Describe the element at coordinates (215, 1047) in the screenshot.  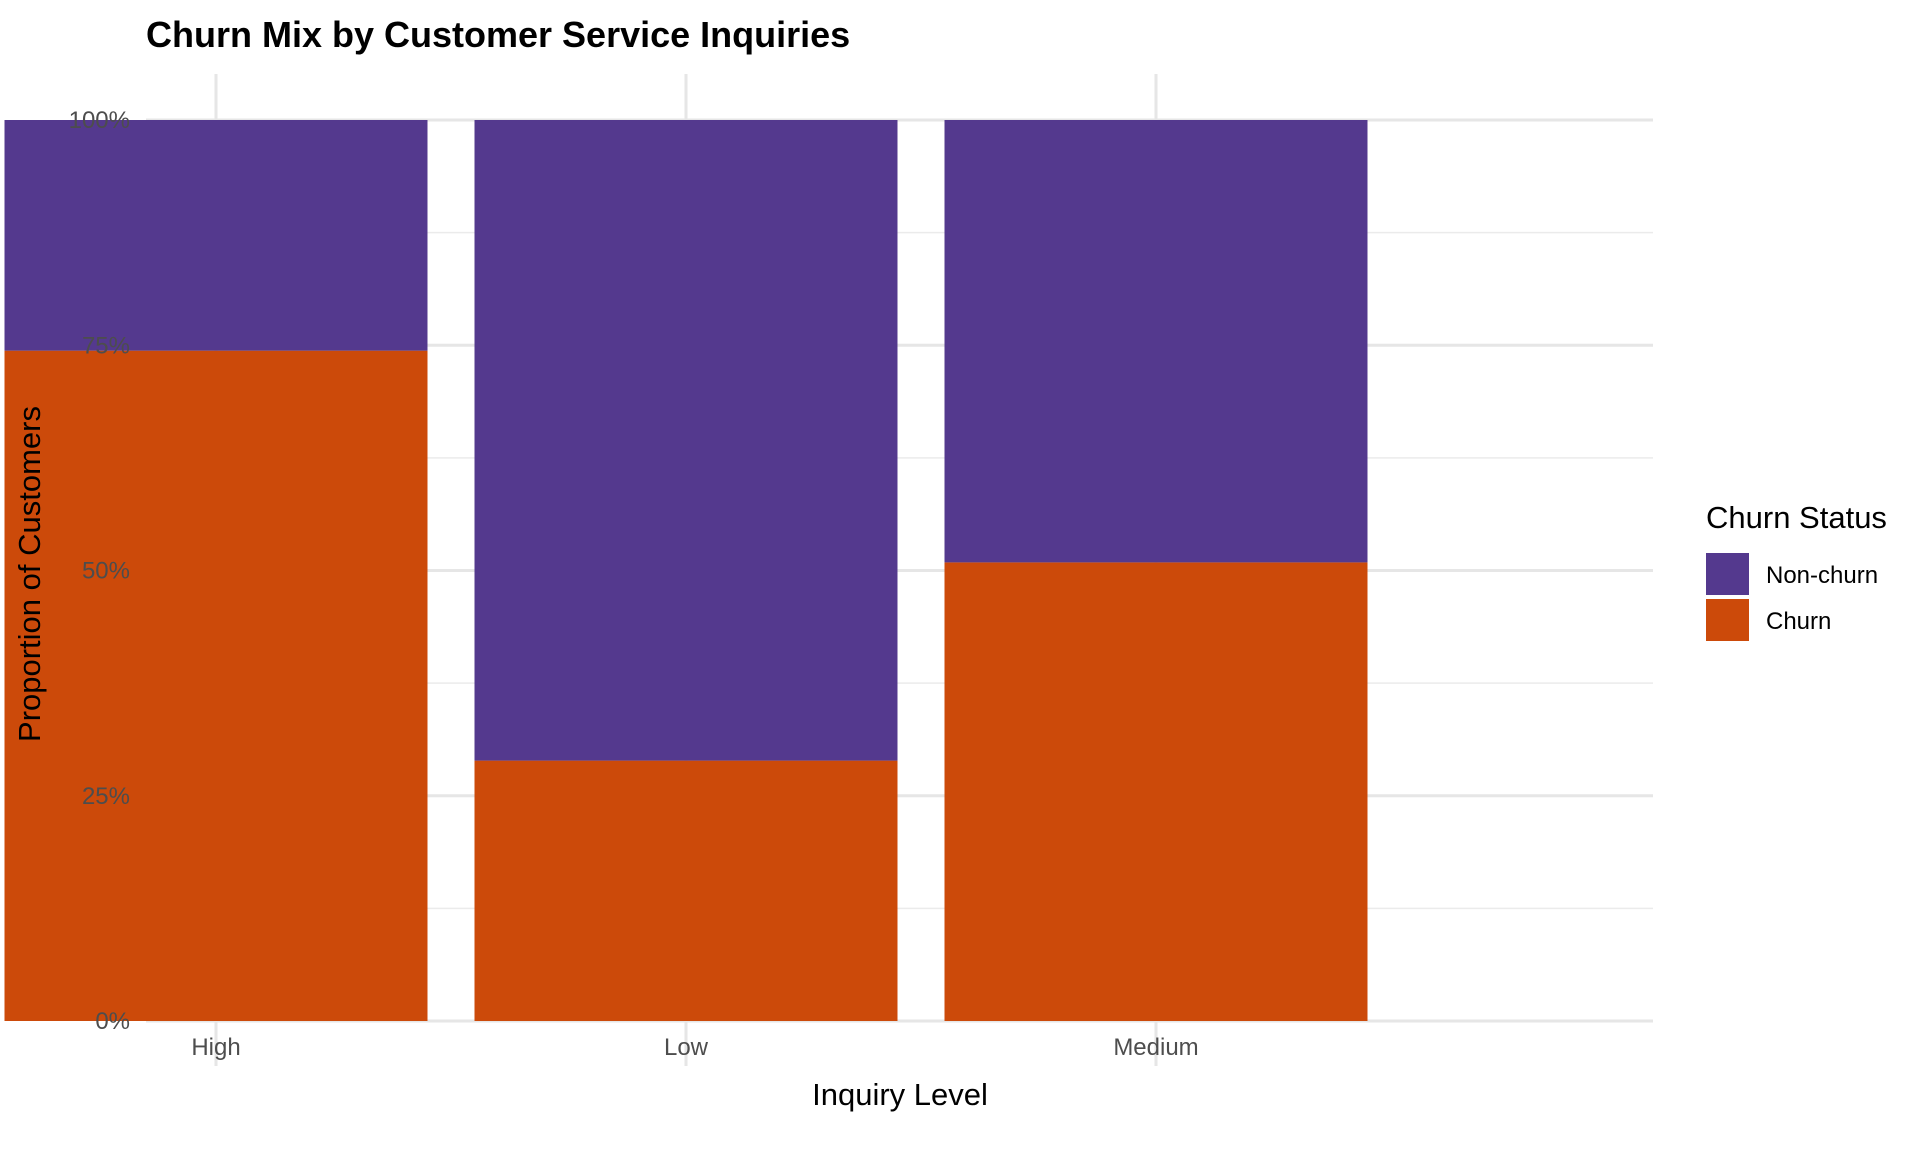
I see `x-tick-label: High` at that location.